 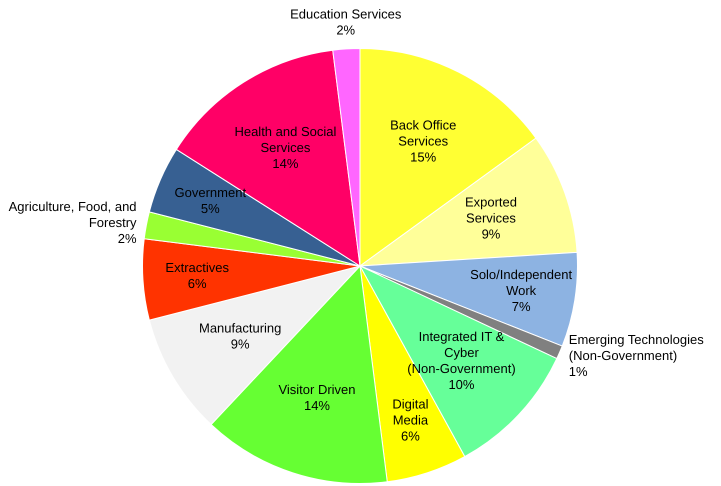 I want to click on slice-label: Government, so click(x=210, y=192).